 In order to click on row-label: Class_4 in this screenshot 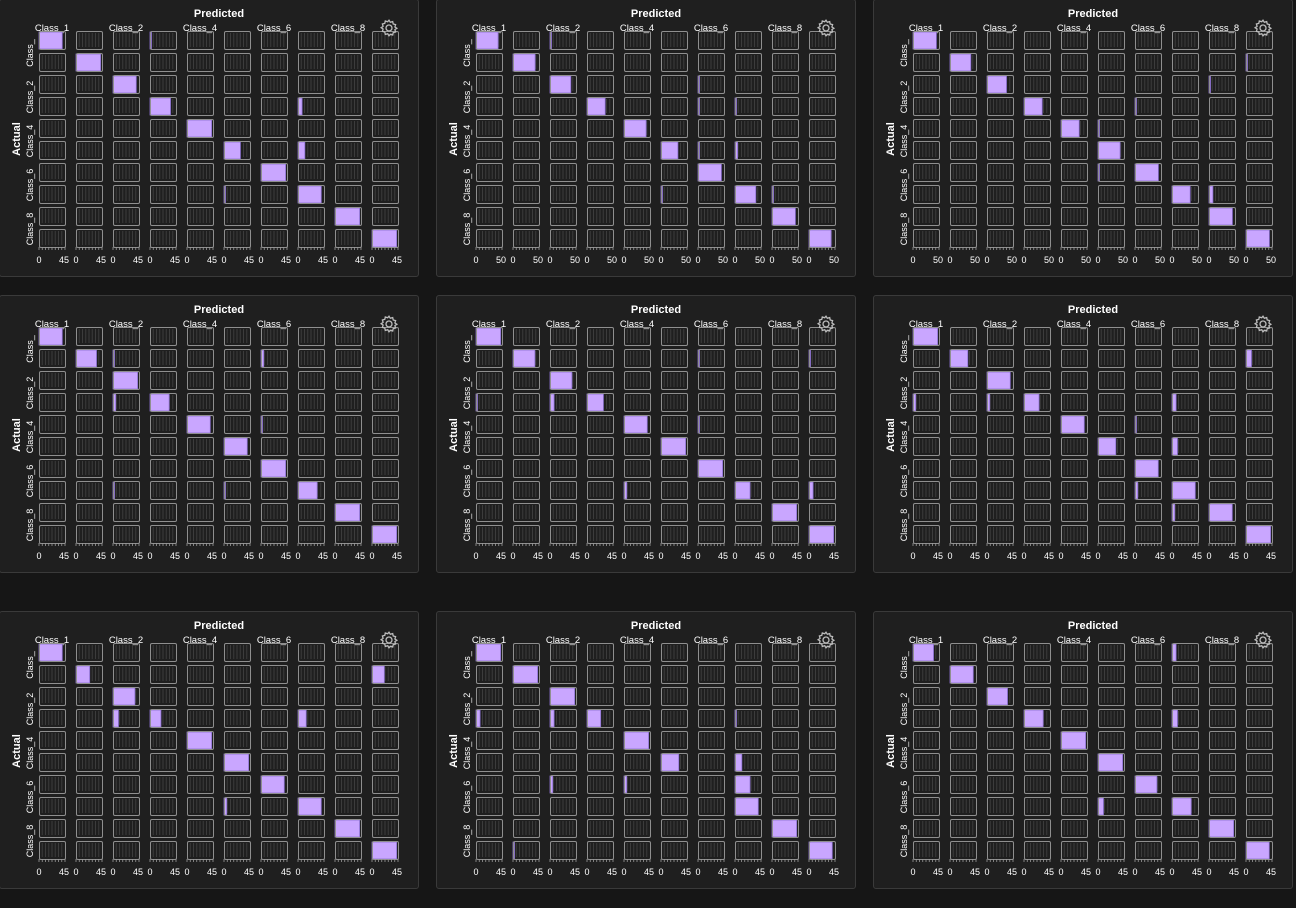, I will do `click(467, 437)`.